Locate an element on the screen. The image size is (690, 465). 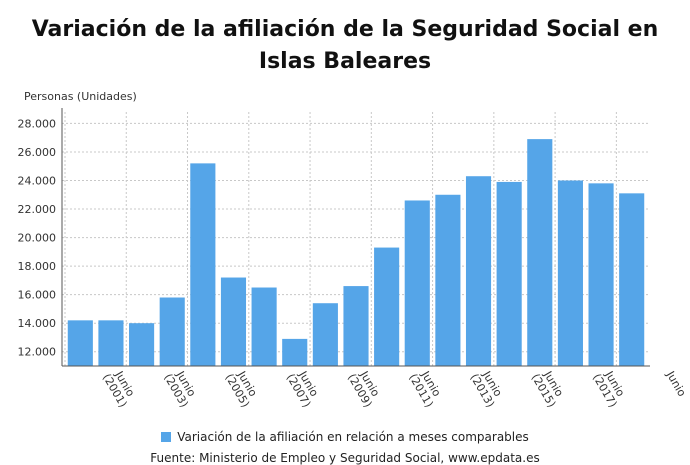
y-tick-label: 24.000 is located at coordinates (37, 180).